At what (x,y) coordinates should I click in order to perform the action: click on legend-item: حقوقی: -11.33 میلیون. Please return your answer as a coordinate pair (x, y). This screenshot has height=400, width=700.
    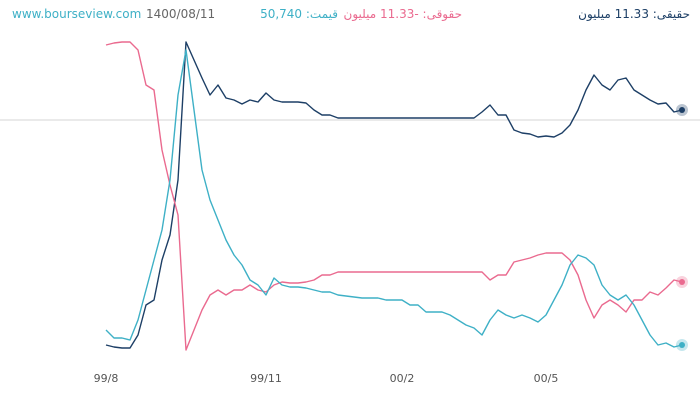
    Looking at the image, I should click on (402, 14).